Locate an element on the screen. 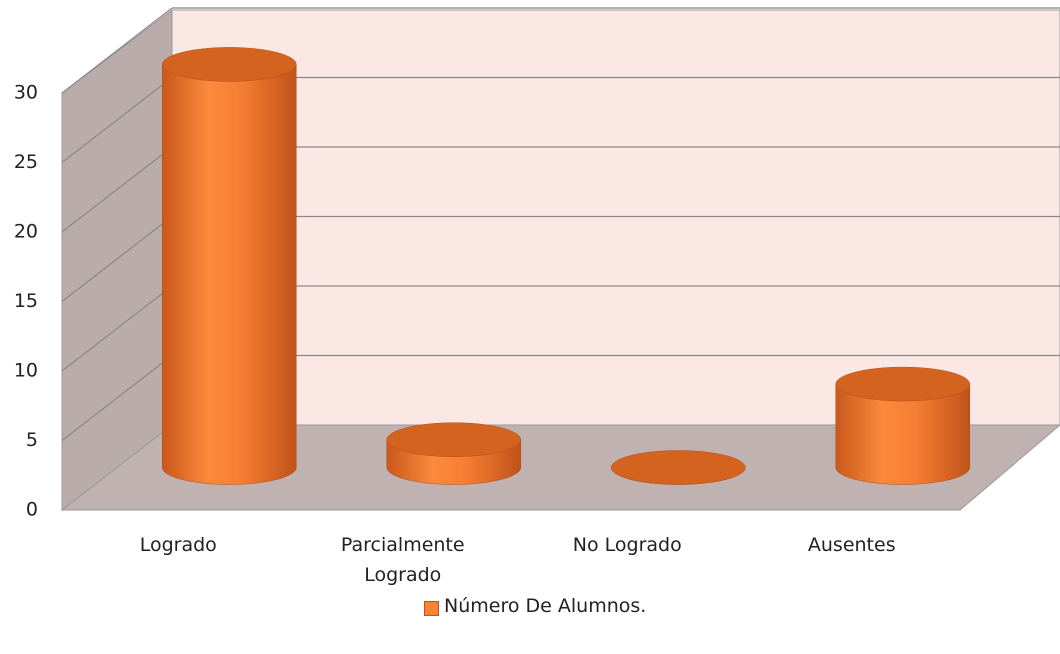 The height and width of the screenshot is (654, 1060). y-tick-label: 25 is located at coordinates (26, 162).